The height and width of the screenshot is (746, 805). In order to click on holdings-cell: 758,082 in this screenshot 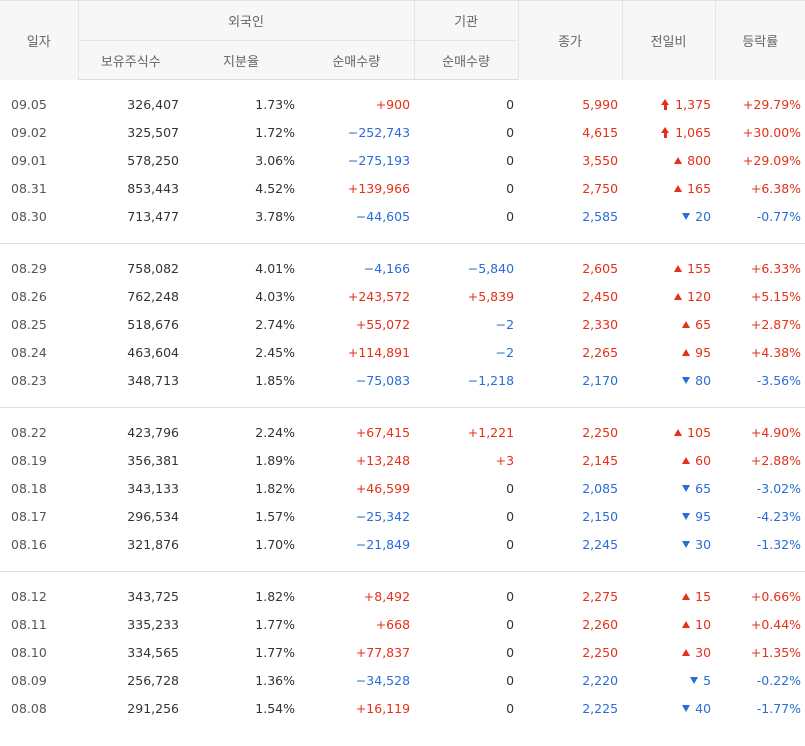, I will do `click(153, 268)`.